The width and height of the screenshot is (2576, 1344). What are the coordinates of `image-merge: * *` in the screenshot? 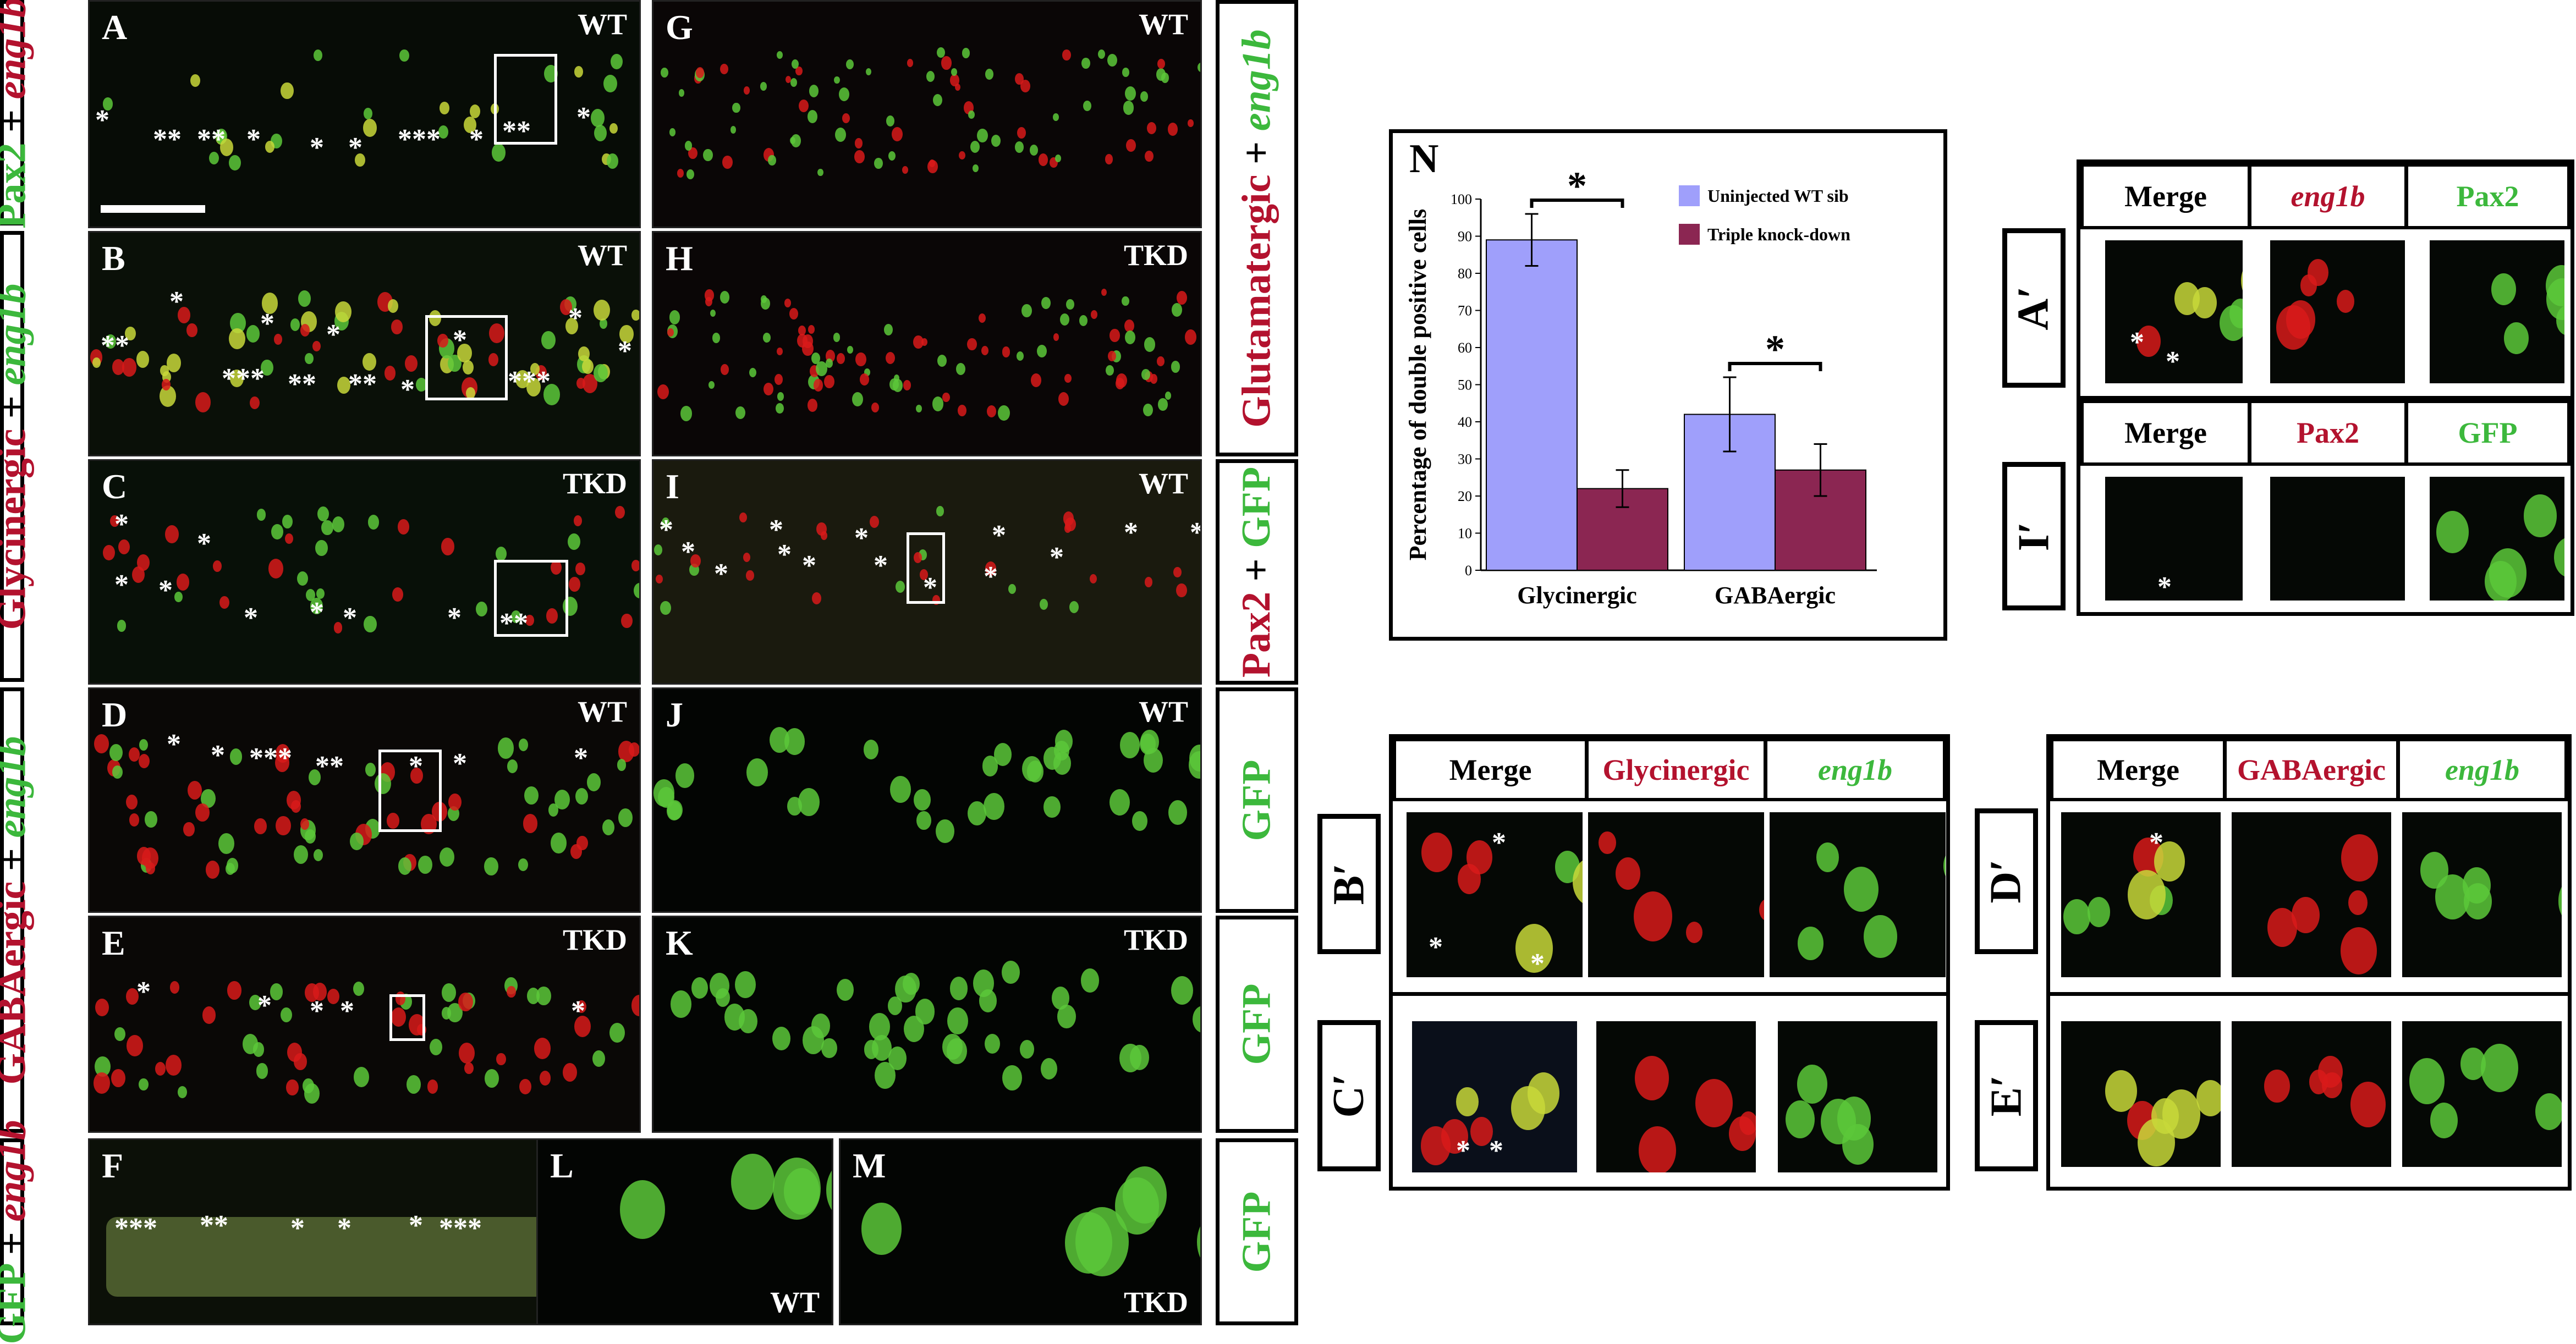 It's located at (2174, 311).